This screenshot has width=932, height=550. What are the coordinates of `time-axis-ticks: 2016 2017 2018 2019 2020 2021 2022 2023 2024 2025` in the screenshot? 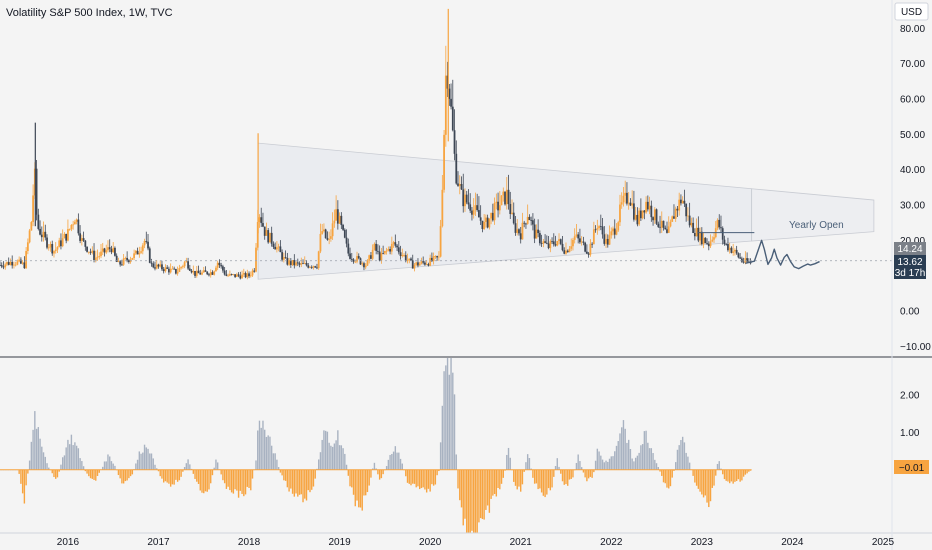 It's located at (476, 542).